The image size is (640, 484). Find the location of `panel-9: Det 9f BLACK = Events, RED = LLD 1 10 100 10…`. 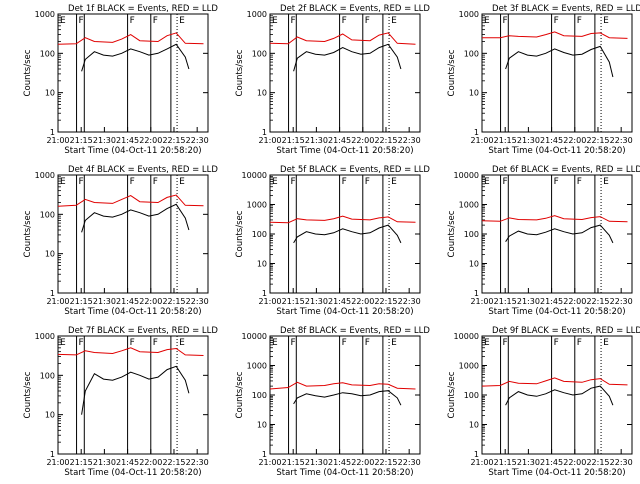

panel-9: Det 9f BLACK = Events, RED = LLD 1 10 100 10… is located at coordinates (543, 402).